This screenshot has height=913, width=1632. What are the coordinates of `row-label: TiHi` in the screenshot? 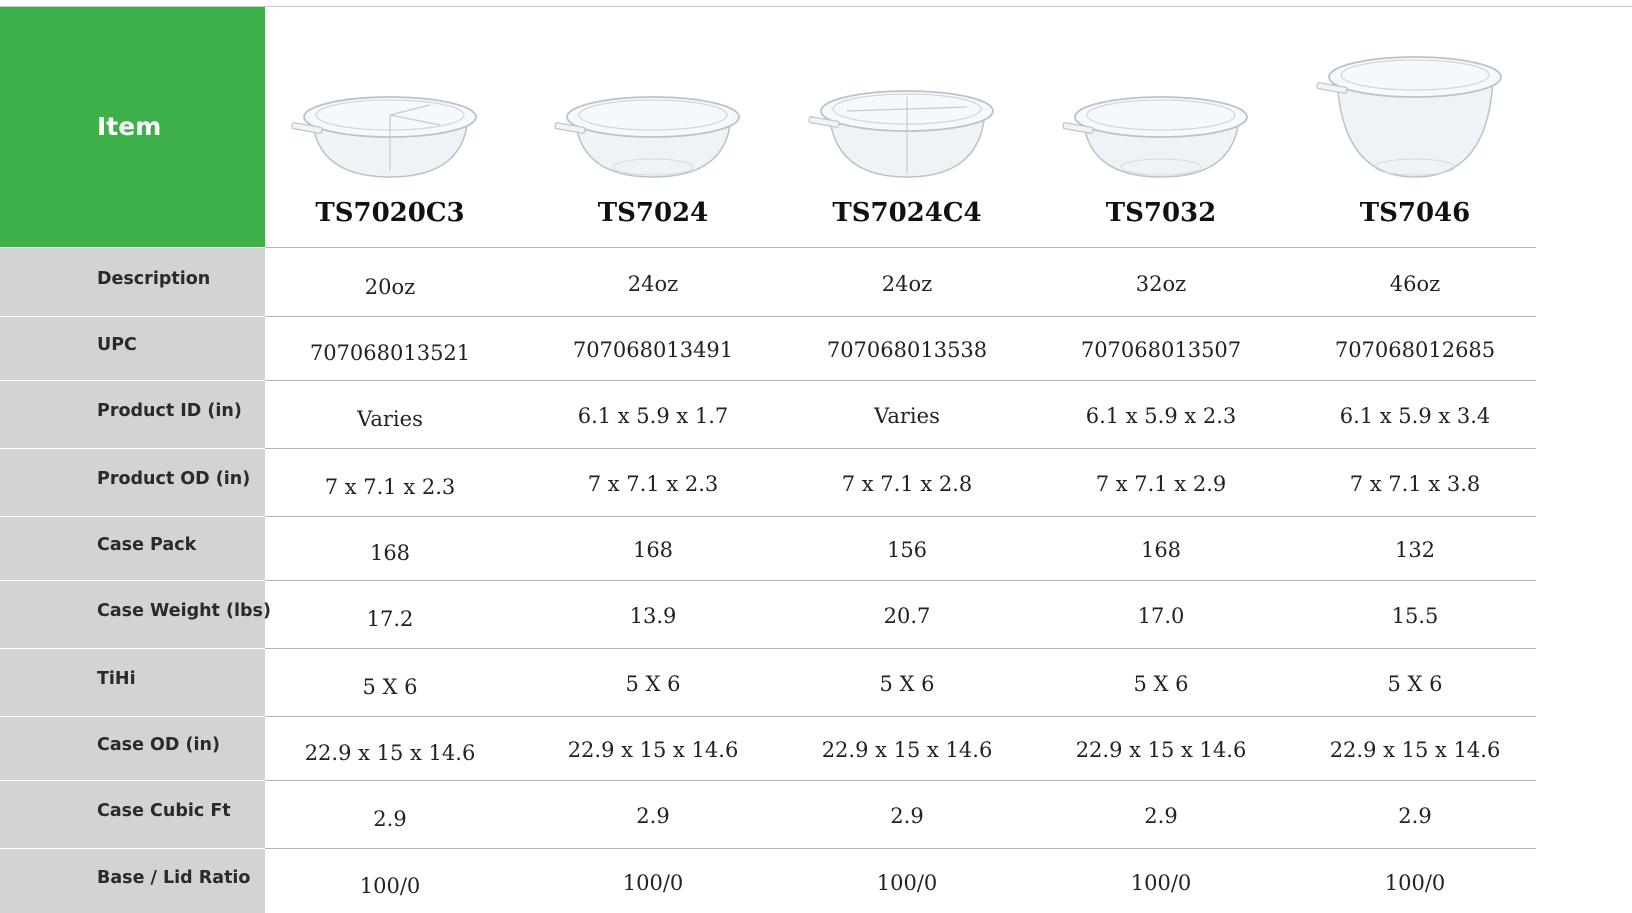 It's located at (116, 679).